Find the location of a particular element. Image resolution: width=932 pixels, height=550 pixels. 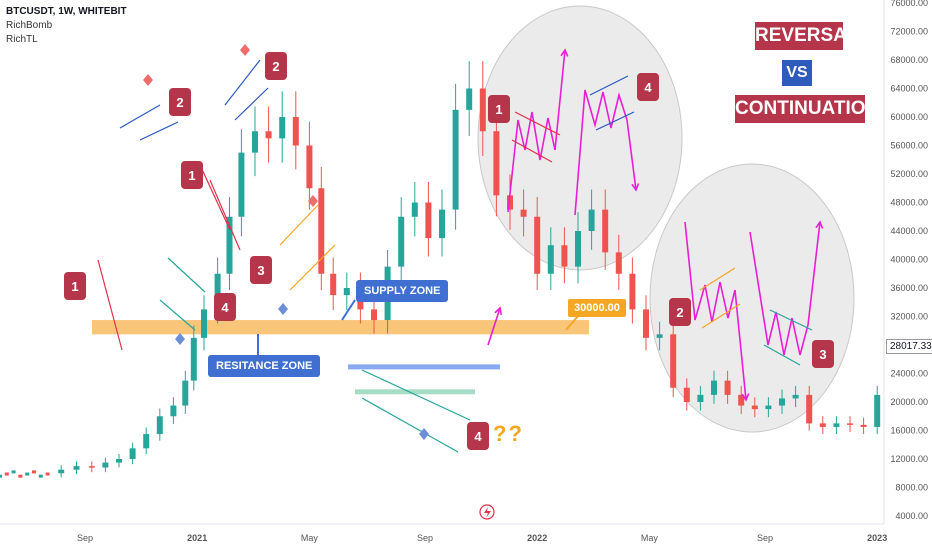

indicator-richtl: RichTL is located at coordinates (22, 39).